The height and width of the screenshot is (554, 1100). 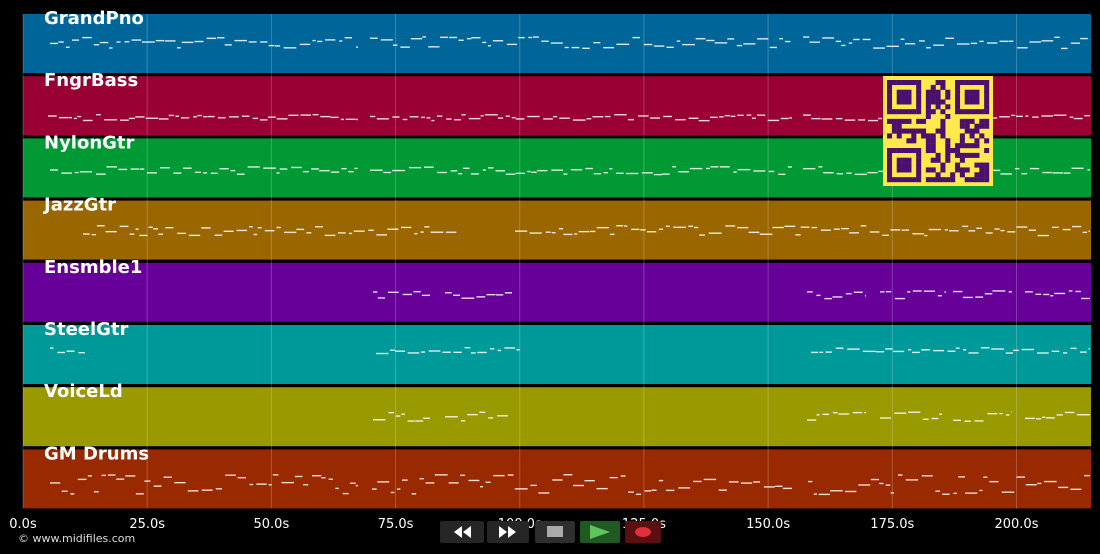 What do you see at coordinates (462, 532) in the screenshot?
I see `rewind-button` at bounding box center [462, 532].